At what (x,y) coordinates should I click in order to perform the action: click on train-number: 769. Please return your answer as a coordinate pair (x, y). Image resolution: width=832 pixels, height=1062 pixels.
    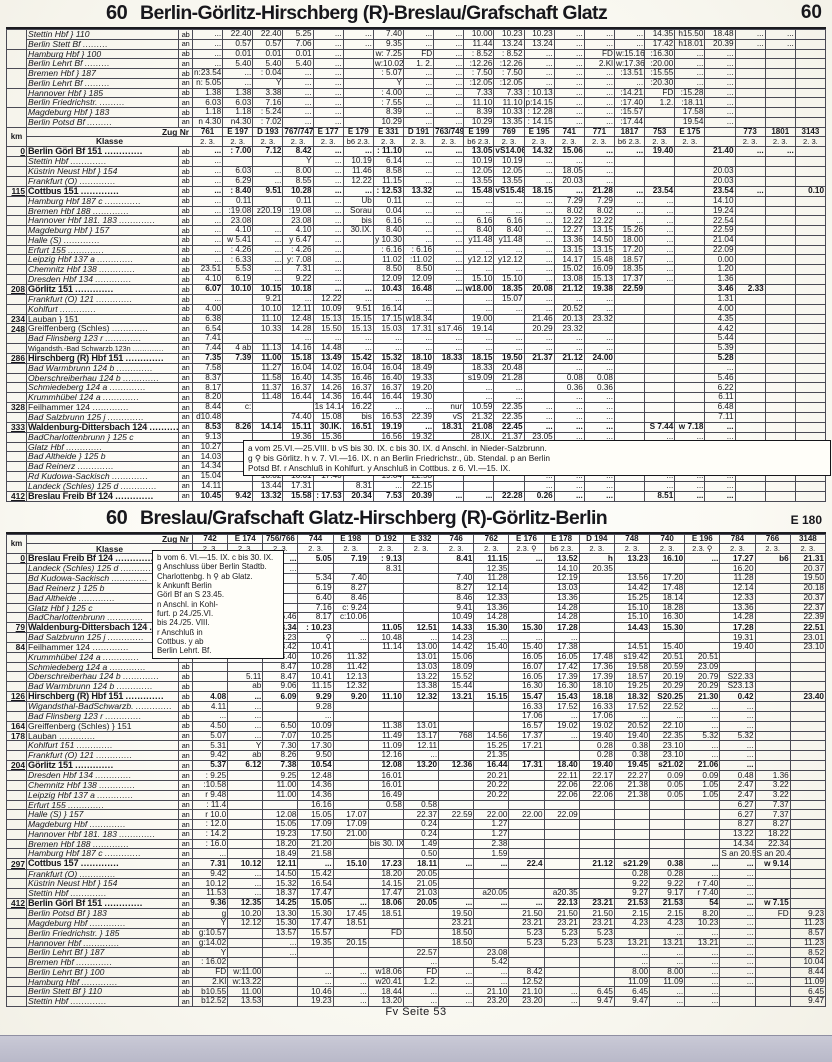
    Looking at the image, I should click on (509, 132).